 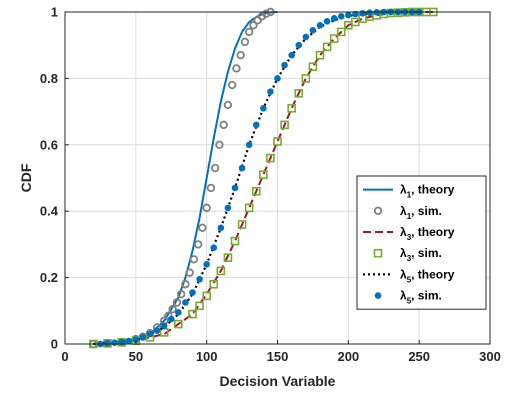 What do you see at coordinates (490, 356) in the screenshot?
I see `x-tick-label: 300` at bounding box center [490, 356].